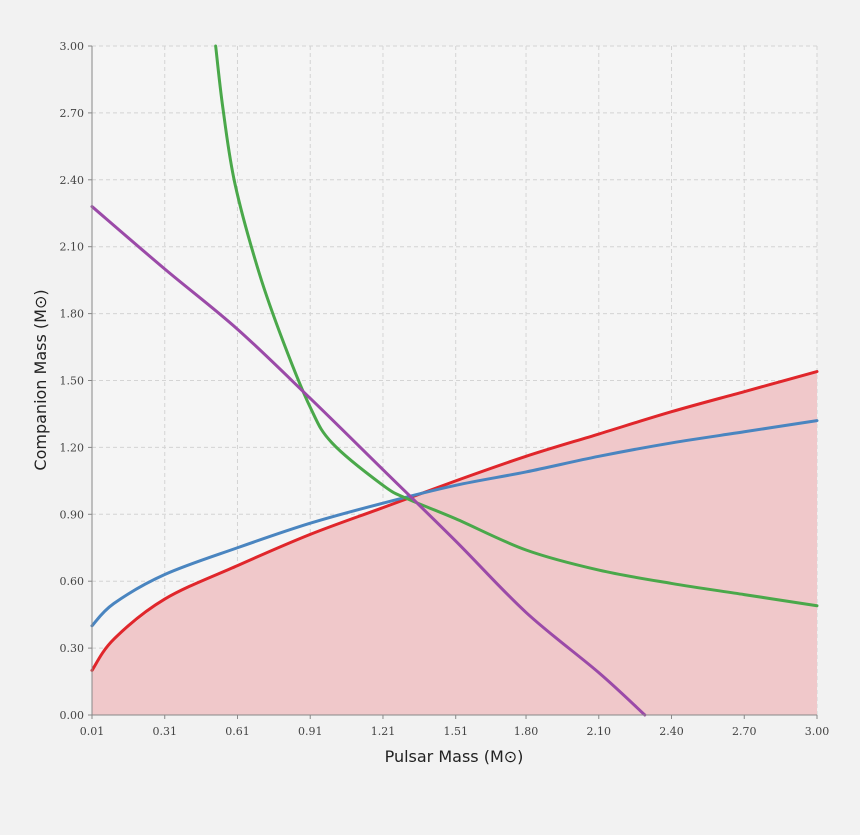  I want to click on x-tick-label: 0.31, so click(164, 731).